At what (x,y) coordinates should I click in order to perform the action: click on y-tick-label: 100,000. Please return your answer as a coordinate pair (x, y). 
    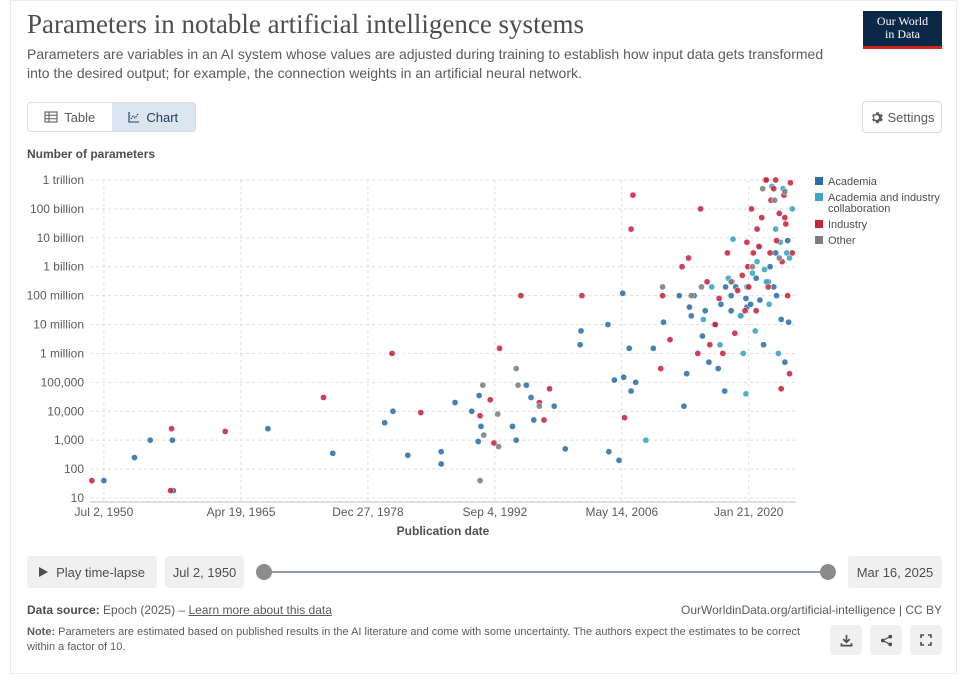
    Looking at the image, I should click on (63, 382).